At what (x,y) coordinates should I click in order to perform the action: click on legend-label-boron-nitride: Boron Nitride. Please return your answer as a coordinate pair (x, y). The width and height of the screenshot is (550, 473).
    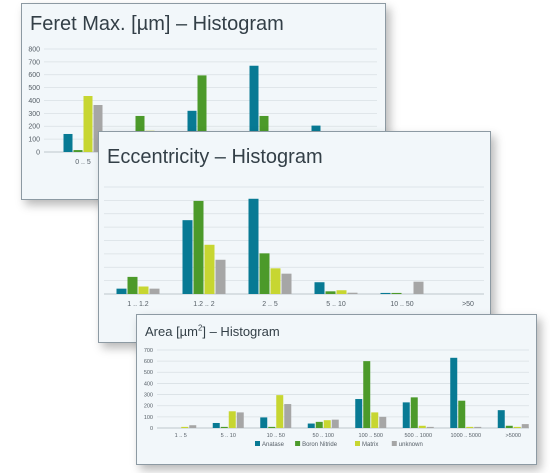
    Looking at the image, I should click on (320, 445).